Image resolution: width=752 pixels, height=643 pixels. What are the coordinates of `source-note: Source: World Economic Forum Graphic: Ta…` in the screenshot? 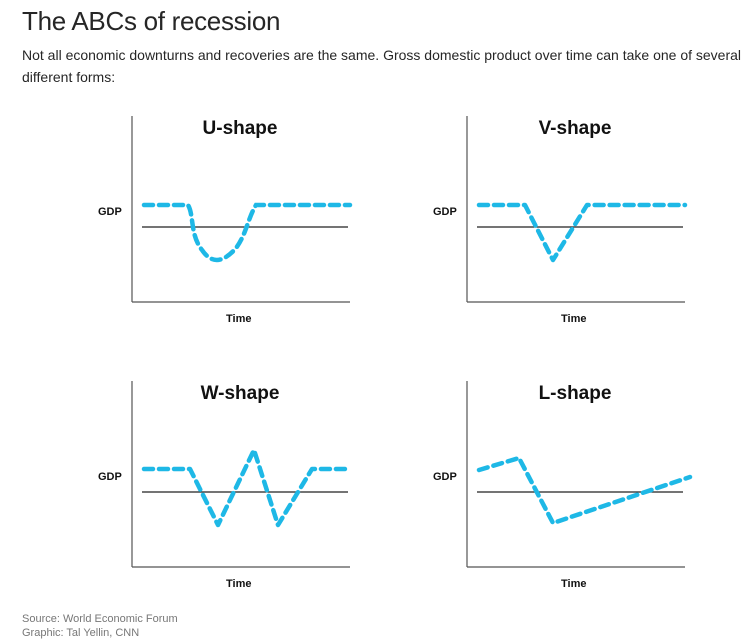 It's located at (100, 626).